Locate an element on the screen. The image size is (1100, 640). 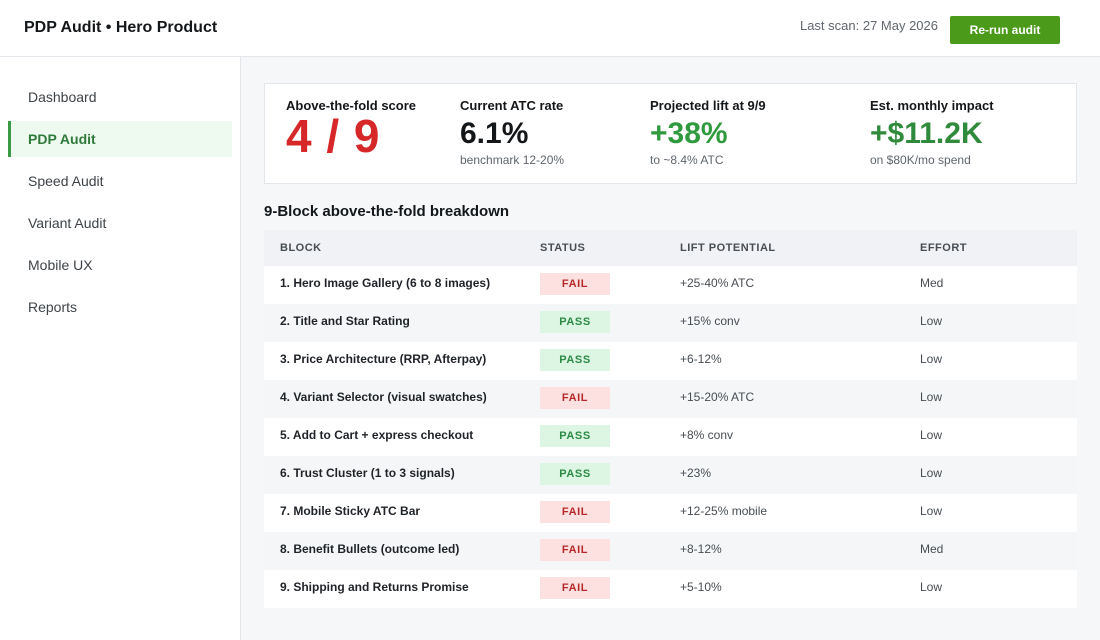
page-title: PDP Audit • Hero Product is located at coordinates (121, 27).